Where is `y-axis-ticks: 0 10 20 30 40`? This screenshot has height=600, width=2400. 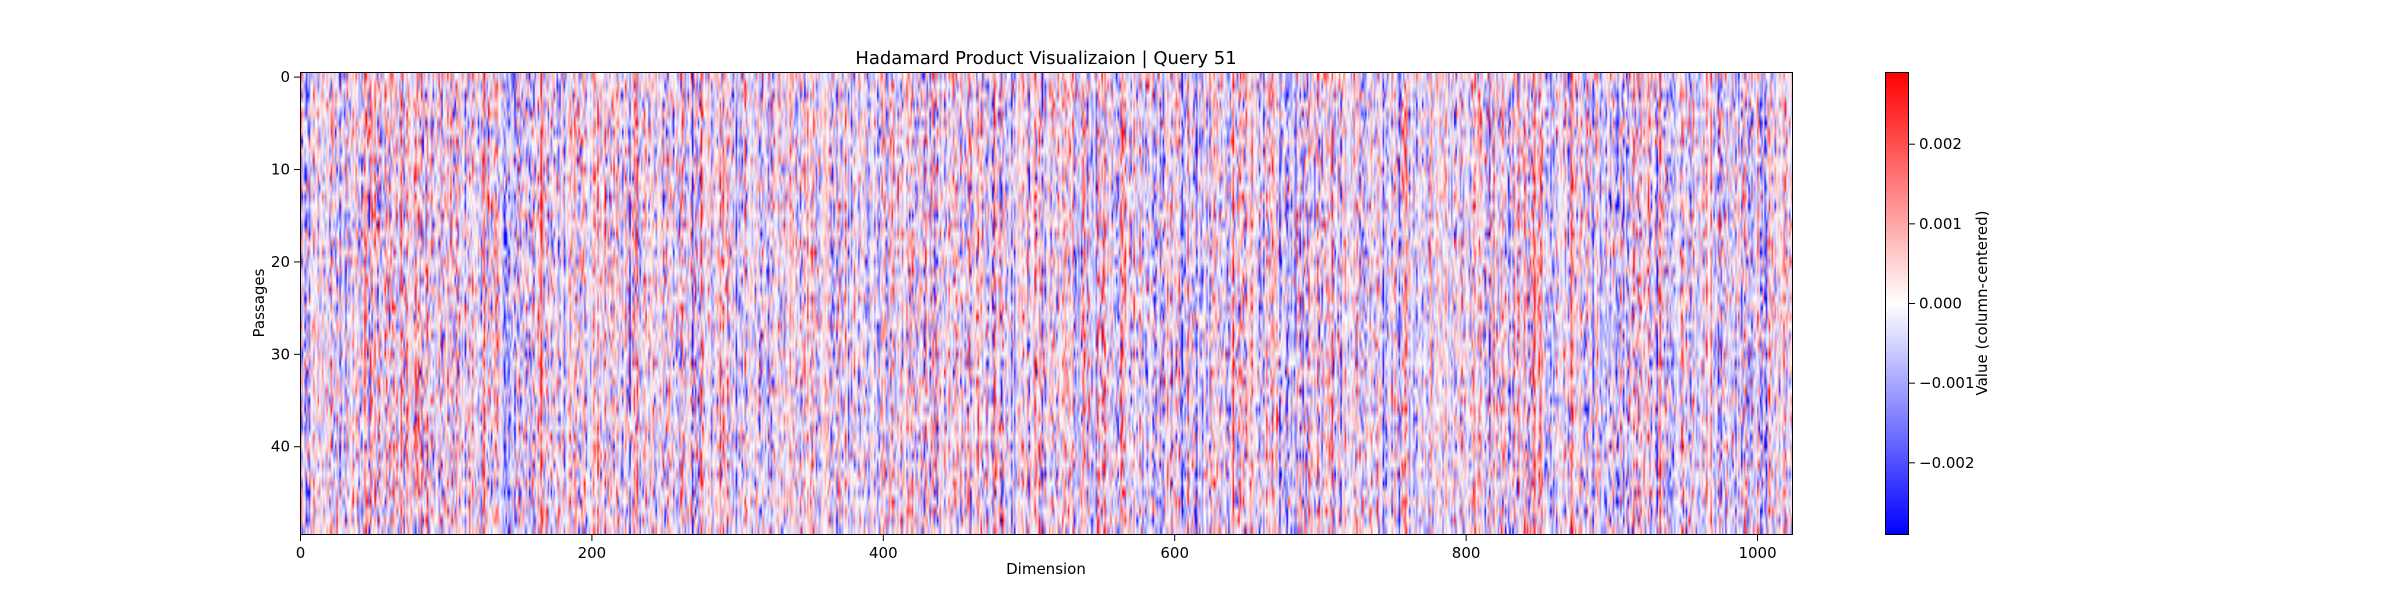
y-axis-ticks: 0 10 20 30 40 is located at coordinates (286, 262).